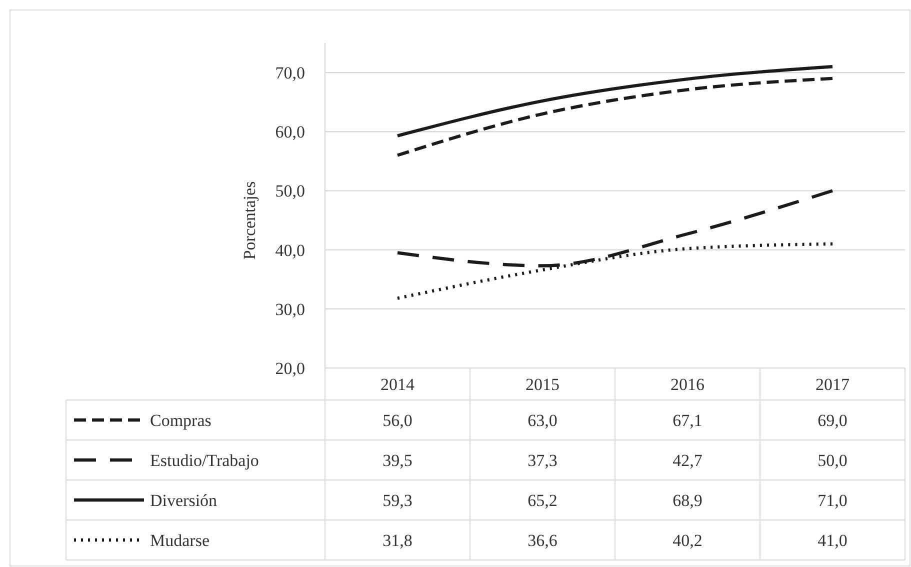 Image resolution: width=911 pixels, height=567 pixels. Describe the element at coordinates (833, 460) in the screenshot. I see `data-label: 50,0` at that location.